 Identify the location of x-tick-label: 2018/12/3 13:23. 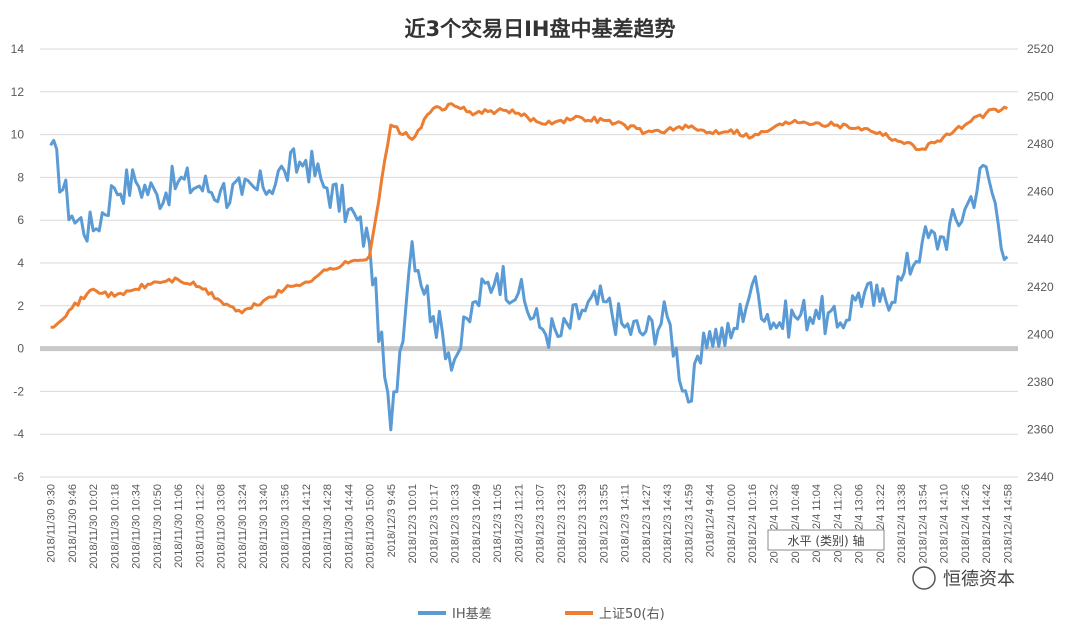
(562, 524).